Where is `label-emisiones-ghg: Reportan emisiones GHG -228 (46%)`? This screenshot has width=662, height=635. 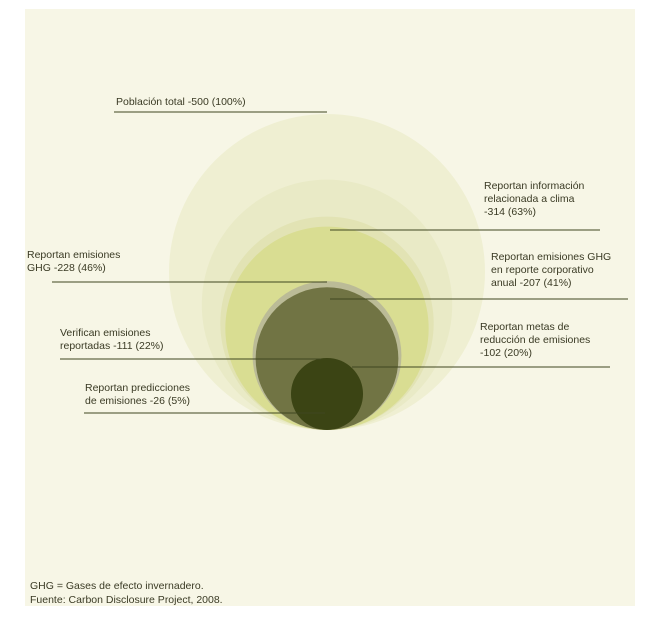
label-emisiones-ghg: Reportan emisiones GHG -228 (46%) is located at coordinates (74, 261).